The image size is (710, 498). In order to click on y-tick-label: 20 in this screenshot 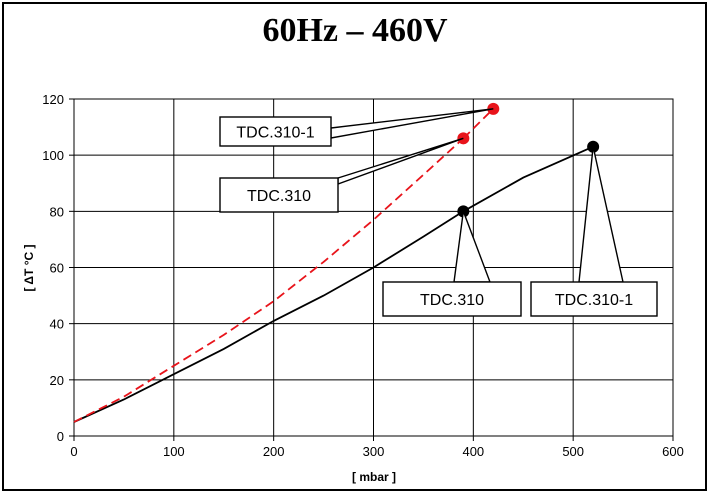, I will do `click(57, 380)`.